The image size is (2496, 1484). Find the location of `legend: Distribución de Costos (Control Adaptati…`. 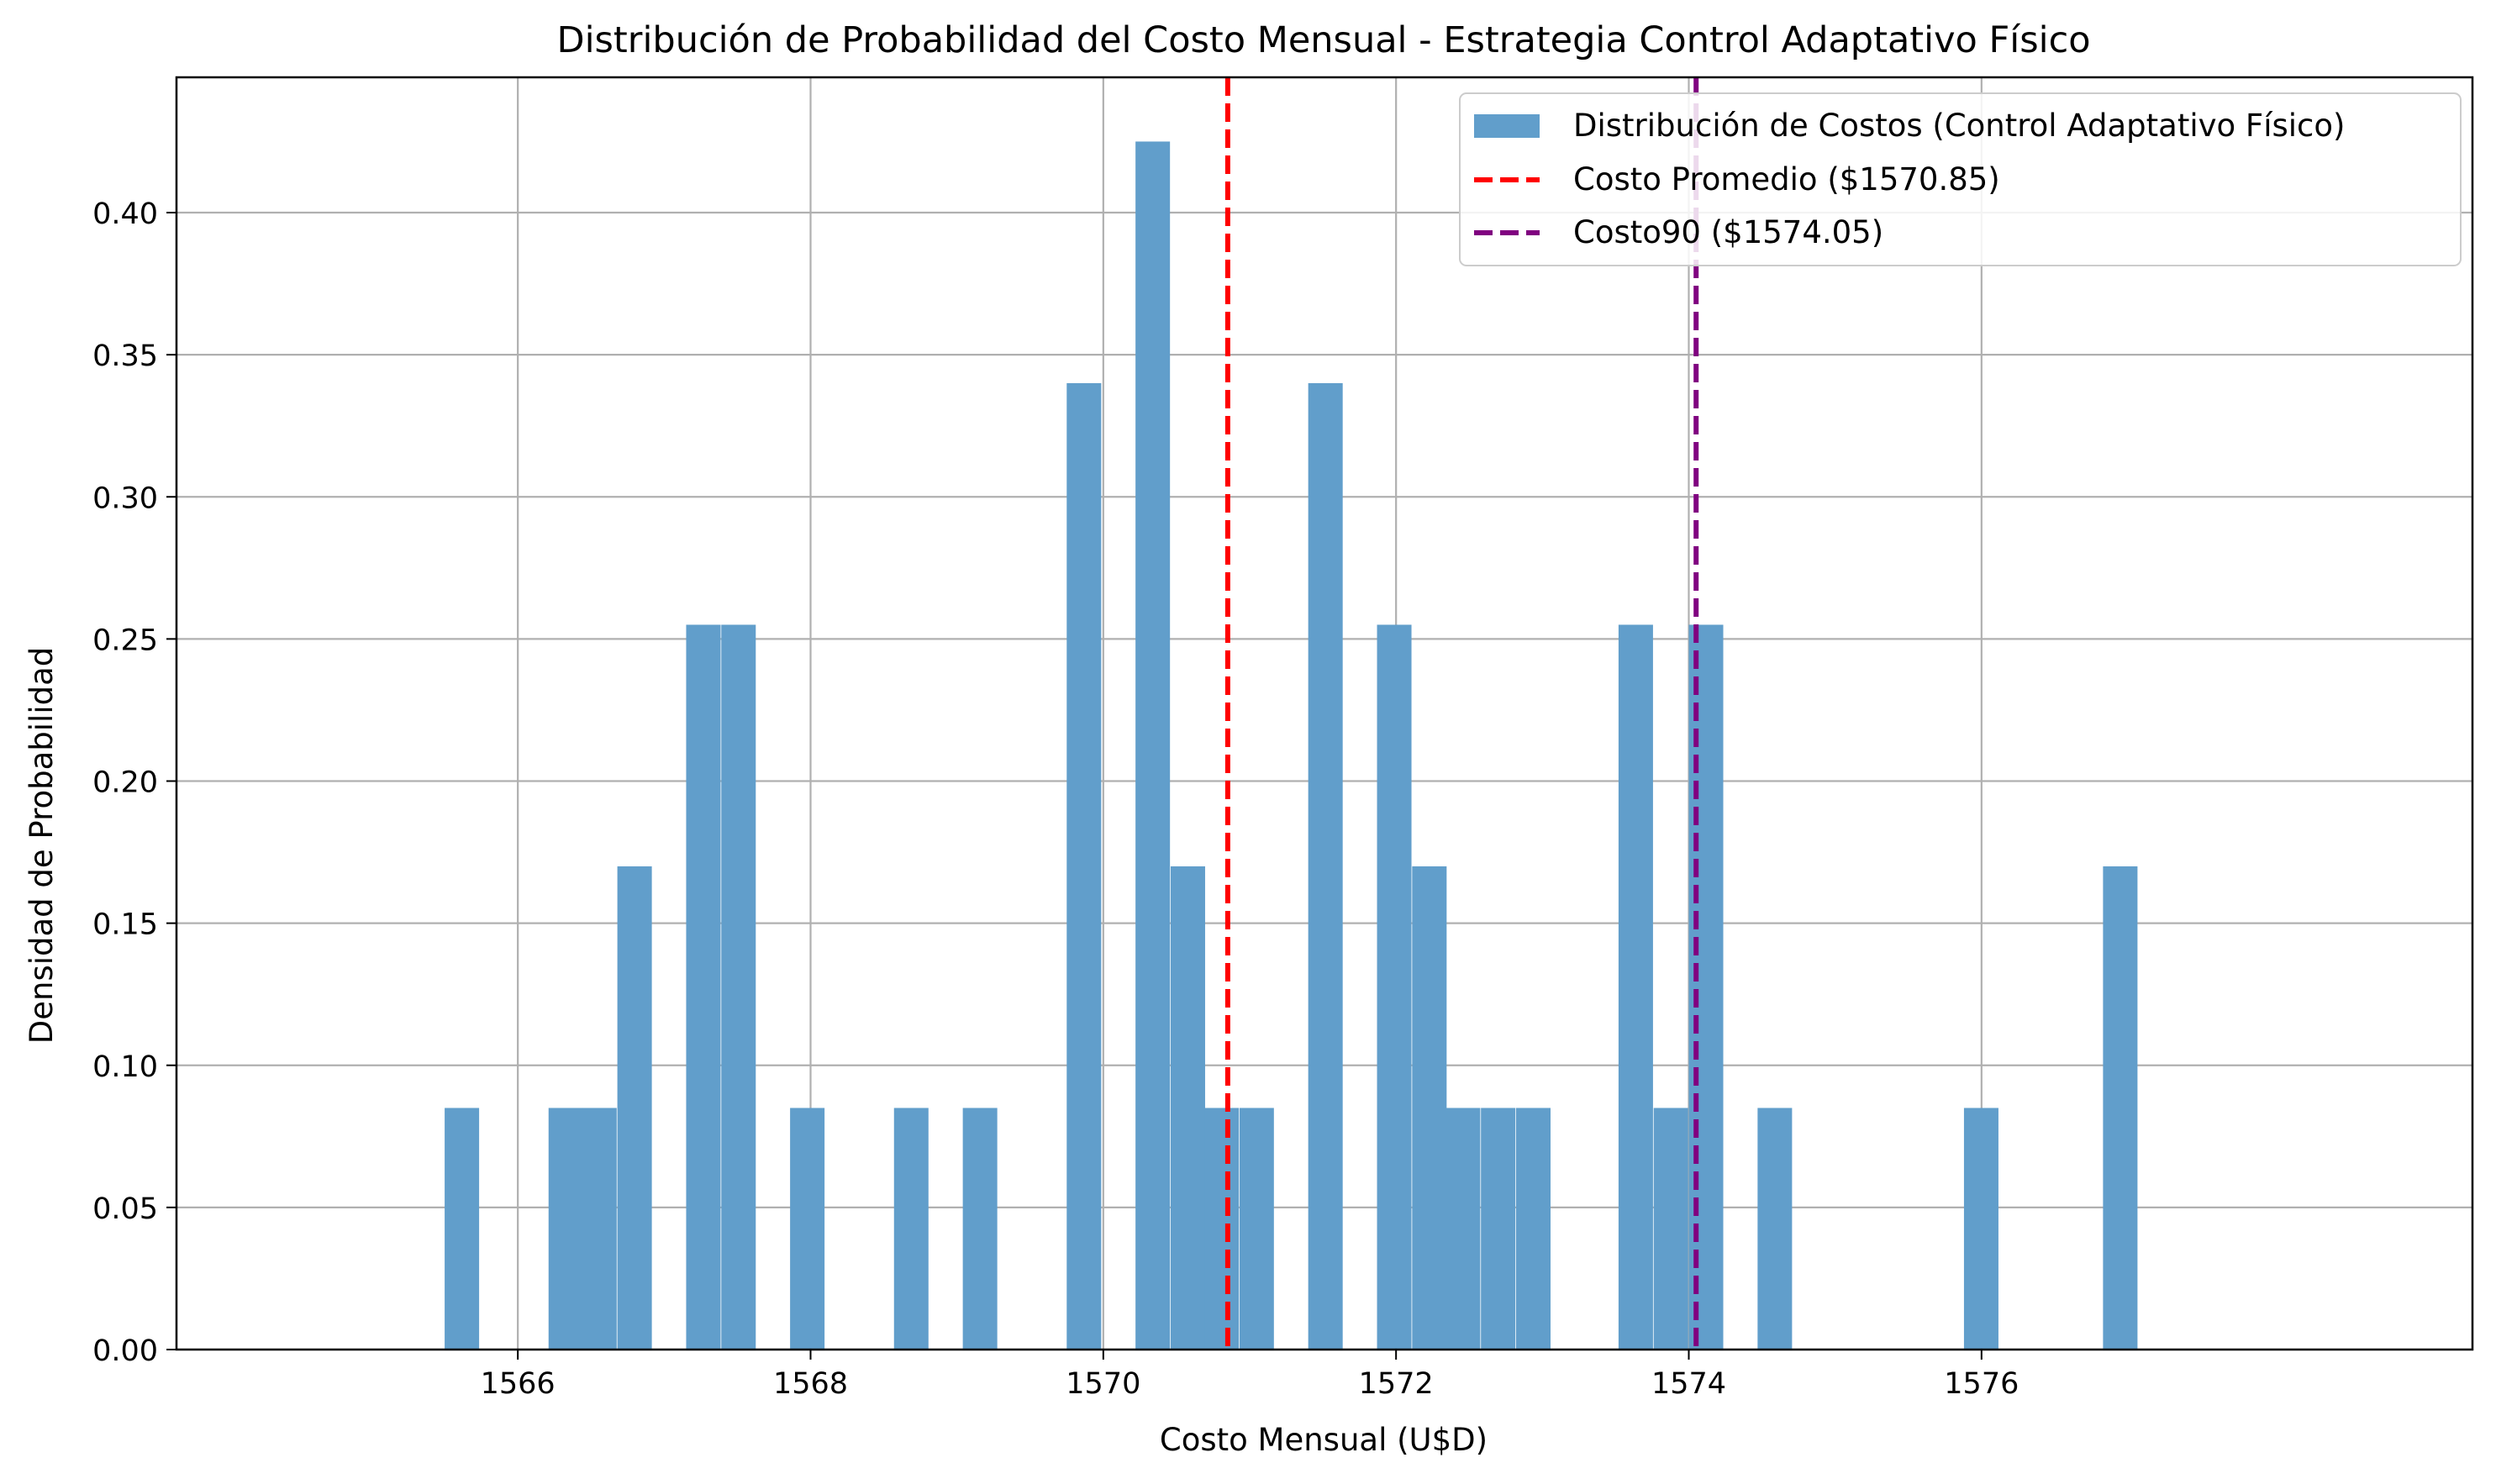

legend: Distribución de Costos (Control Adaptati… is located at coordinates (1961, 179).